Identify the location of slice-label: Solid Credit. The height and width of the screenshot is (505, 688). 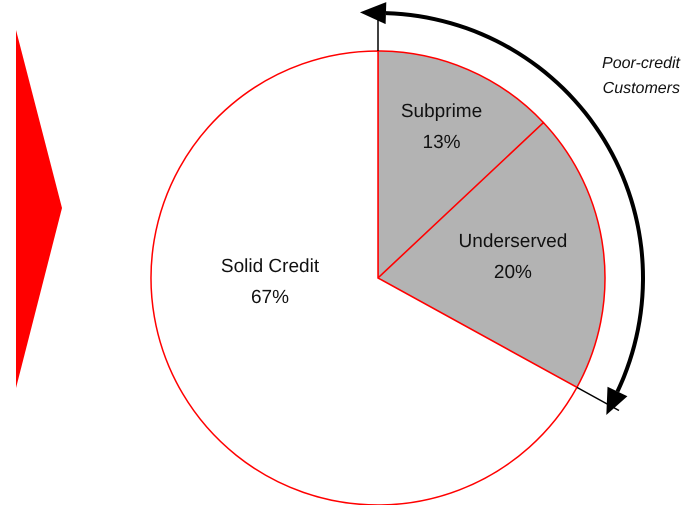
(270, 266).